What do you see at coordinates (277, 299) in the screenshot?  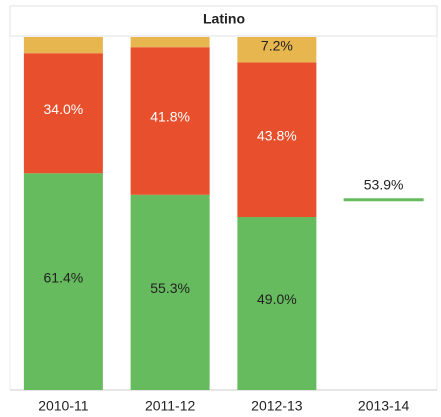 I see `data-label: 49.0%` at bounding box center [277, 299].